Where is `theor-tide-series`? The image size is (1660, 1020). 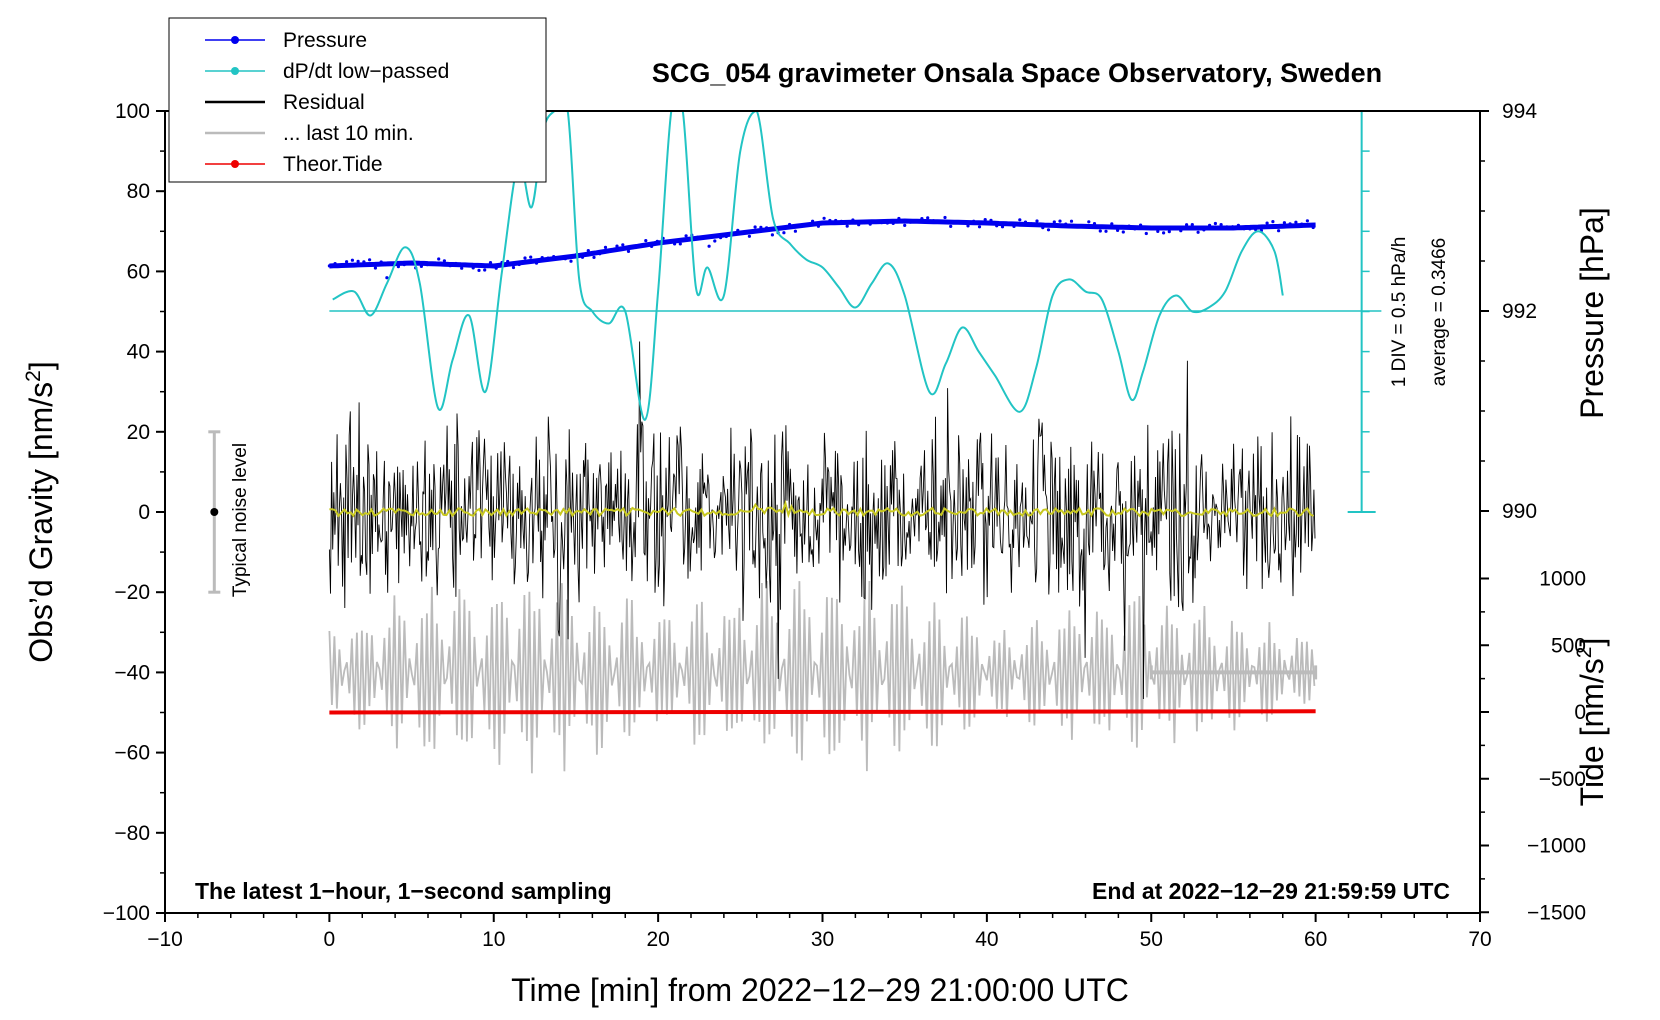
theor-tide-series is located at coordinates (822, 712).